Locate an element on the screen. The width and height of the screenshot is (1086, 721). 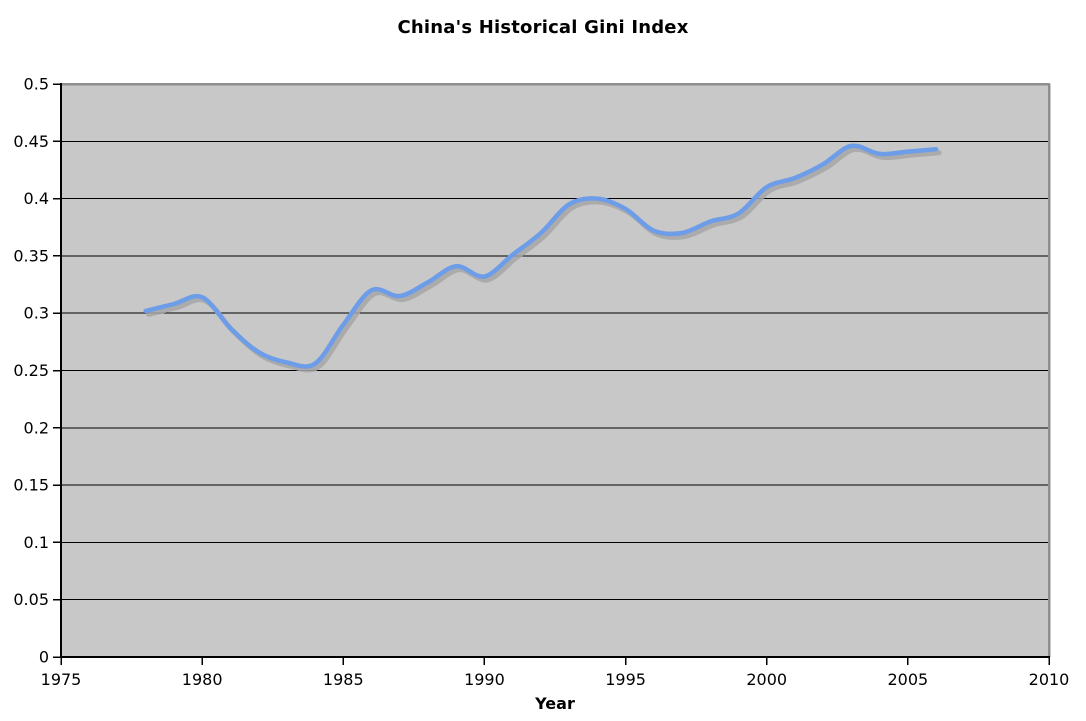
x-tick-label: 1985 is located at coordinates (343, 679).